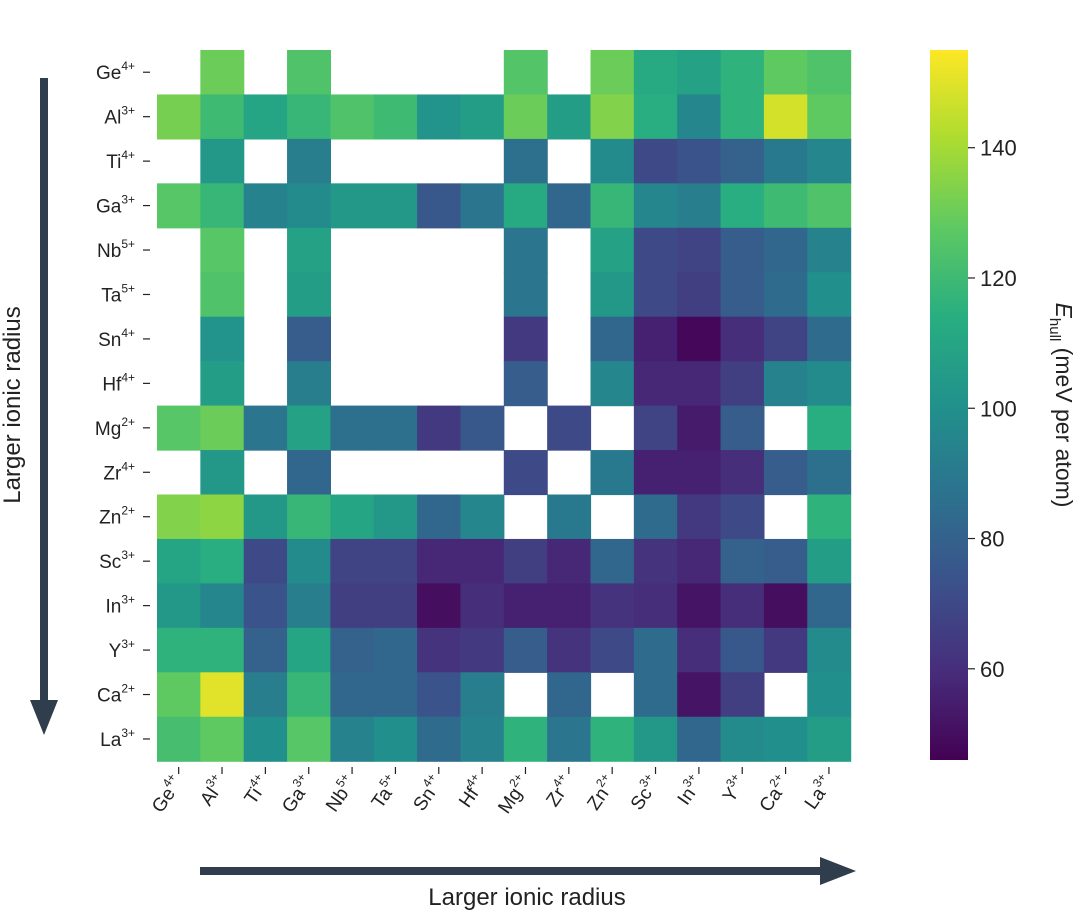  I want to click on y-tick-label: Sc3+, so click(117, 560).